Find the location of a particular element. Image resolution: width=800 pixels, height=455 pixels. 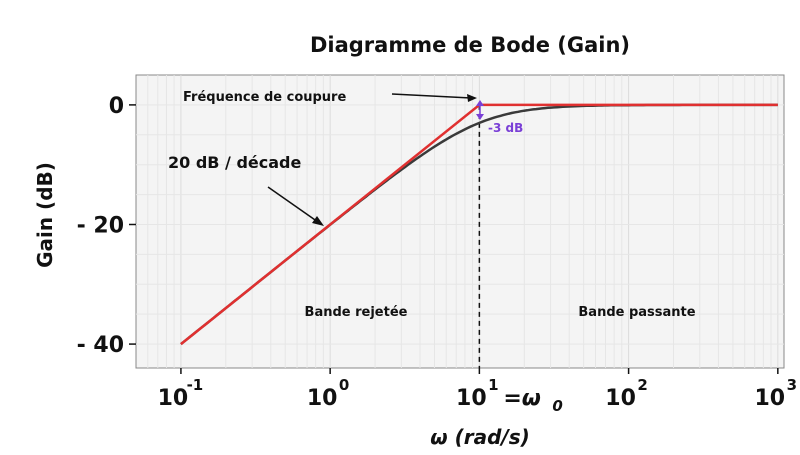

rejected-band-label: Bande rejetée is located at coordinates (356, 312).